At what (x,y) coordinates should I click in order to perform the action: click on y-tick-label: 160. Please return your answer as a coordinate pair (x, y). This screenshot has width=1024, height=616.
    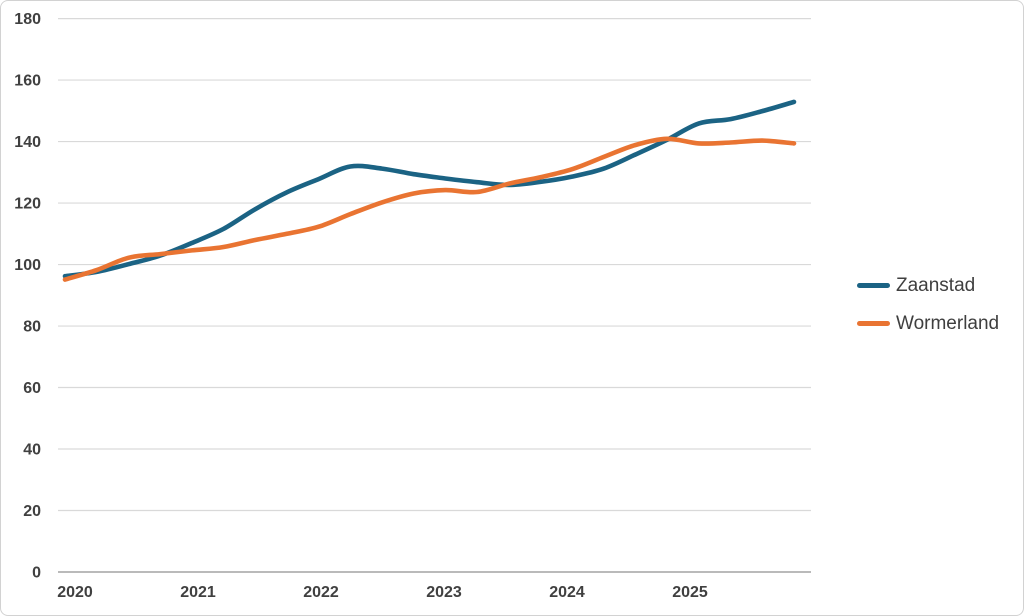
    Looking at the image, I should click on (27, 81).